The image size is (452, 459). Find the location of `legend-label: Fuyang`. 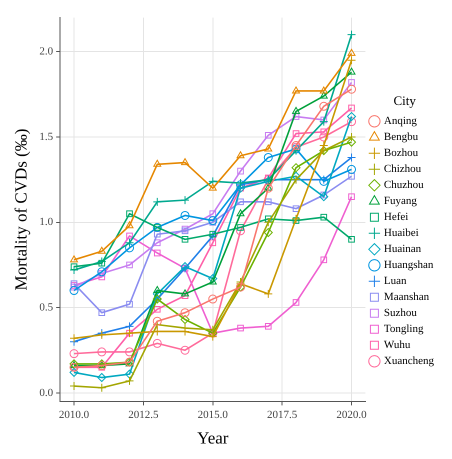

legend-label: Fuyang is located at coordinates (401, 201).